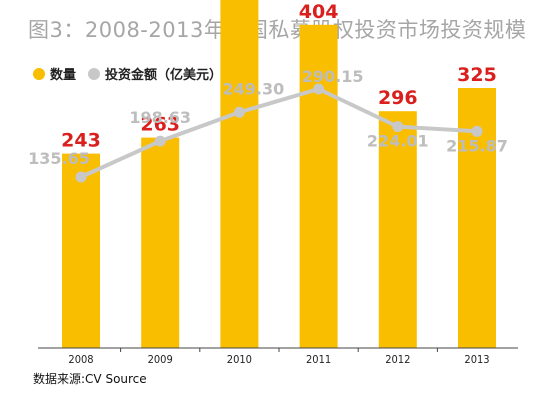 This screenshot has width=550, height=415. Describe the element at coordinates (254, 88) in the screenshot. I see `amount-label-2010: 249.30` at that location.